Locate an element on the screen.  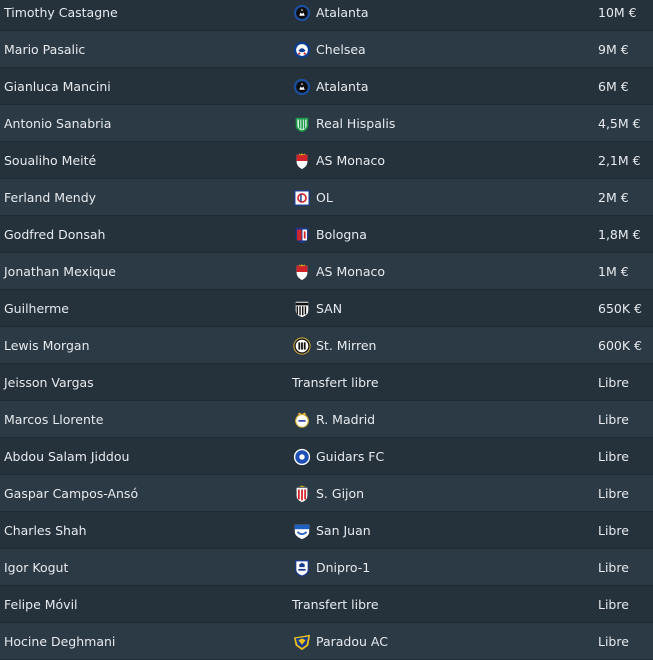
club-cell: Chelsea is located at coordinates (329, 49).